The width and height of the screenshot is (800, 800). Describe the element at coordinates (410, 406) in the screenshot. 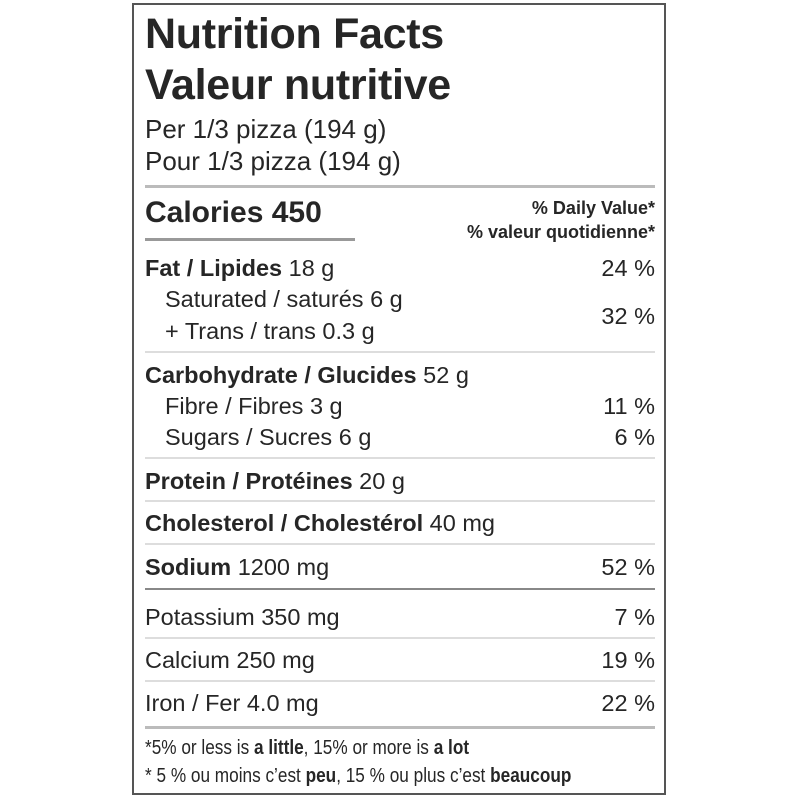

I see `nutrient-row-fibre: Fibre / Fibres 3 g 11 %` at that location.